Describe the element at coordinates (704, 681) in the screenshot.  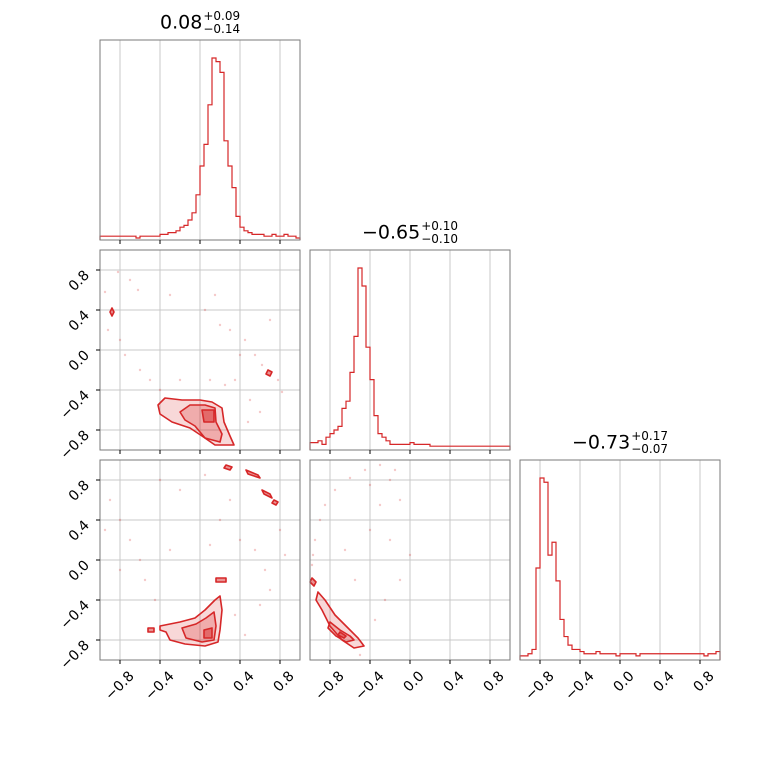
I see `x-tick-label: 0.8` at that location.